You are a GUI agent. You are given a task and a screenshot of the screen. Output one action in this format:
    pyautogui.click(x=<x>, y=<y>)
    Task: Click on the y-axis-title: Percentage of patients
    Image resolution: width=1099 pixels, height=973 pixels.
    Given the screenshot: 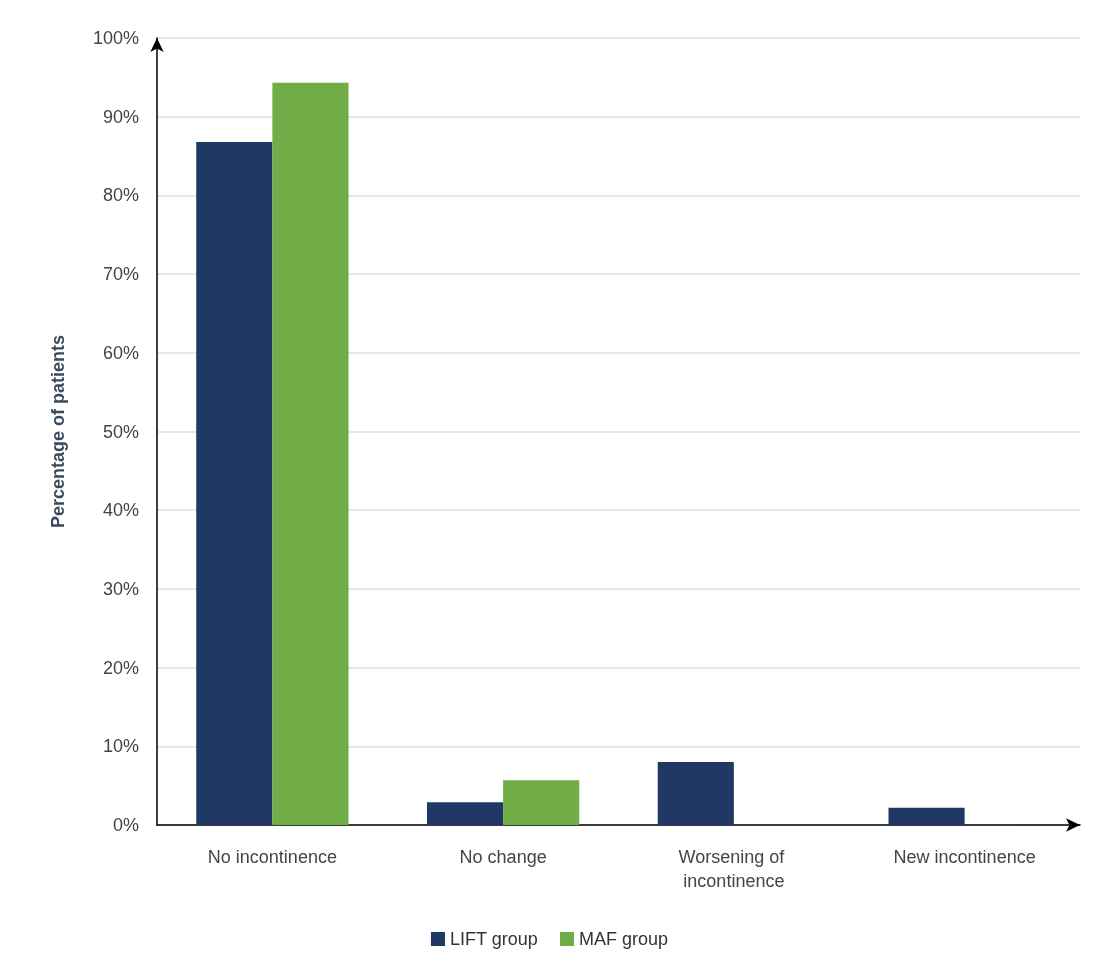 What is the action you would take?
    pyautogui.click(x=58, y=431)
    